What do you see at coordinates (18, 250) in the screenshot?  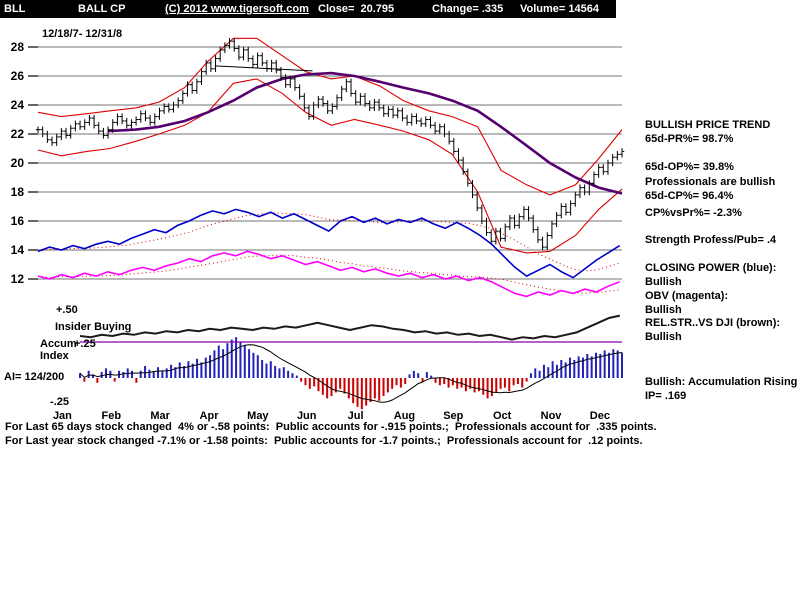 I see `price-tick-label: 14` at bounding box center [18, 250].